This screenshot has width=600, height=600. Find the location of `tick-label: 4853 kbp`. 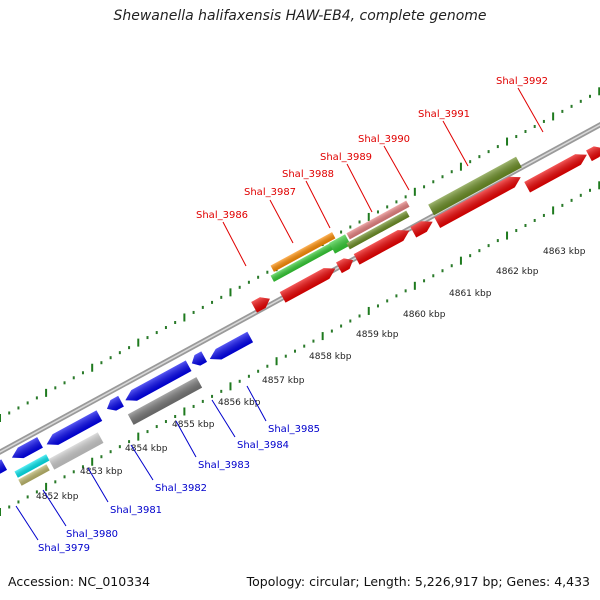

tick-label: 4853 kbp is located at coordinates (101, 472).